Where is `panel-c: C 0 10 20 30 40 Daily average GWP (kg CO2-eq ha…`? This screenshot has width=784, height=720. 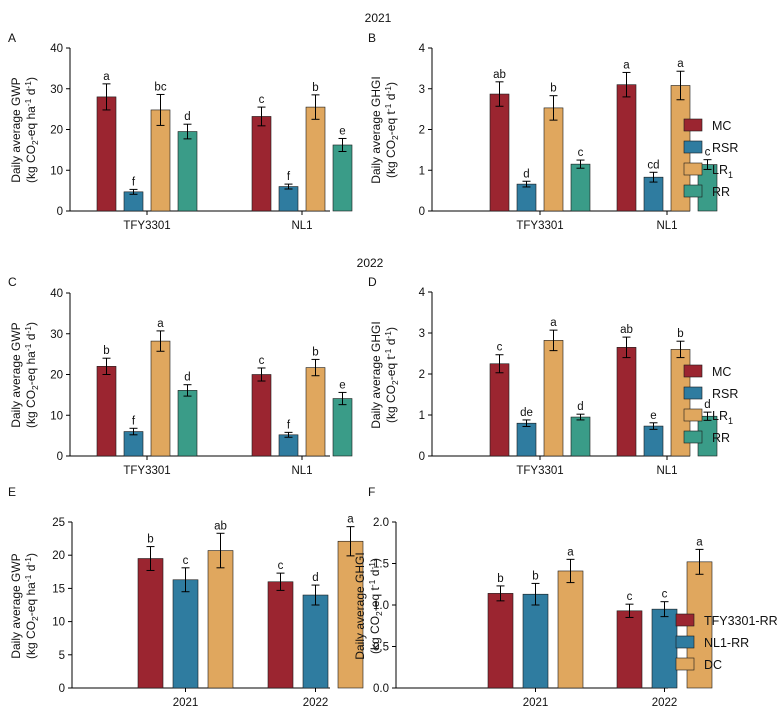 panel-c: C 0 10 20 30 40 Daily average GWP (kg CO2-eq ha… is located at coordinates (180, 376).